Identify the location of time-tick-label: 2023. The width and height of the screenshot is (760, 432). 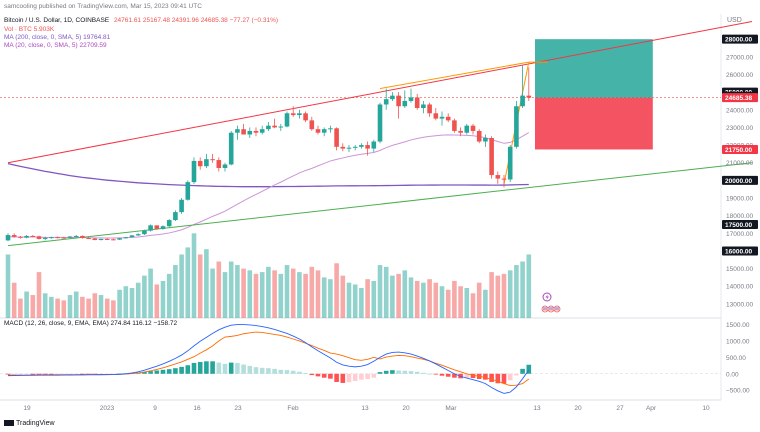
(107, 408).